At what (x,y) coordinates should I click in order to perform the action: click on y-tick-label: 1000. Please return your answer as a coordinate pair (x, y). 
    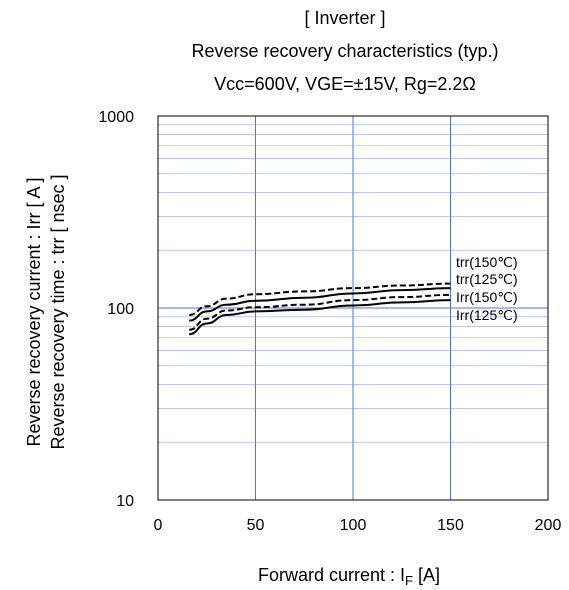
    Looking at the image, I should click on (116, 117).